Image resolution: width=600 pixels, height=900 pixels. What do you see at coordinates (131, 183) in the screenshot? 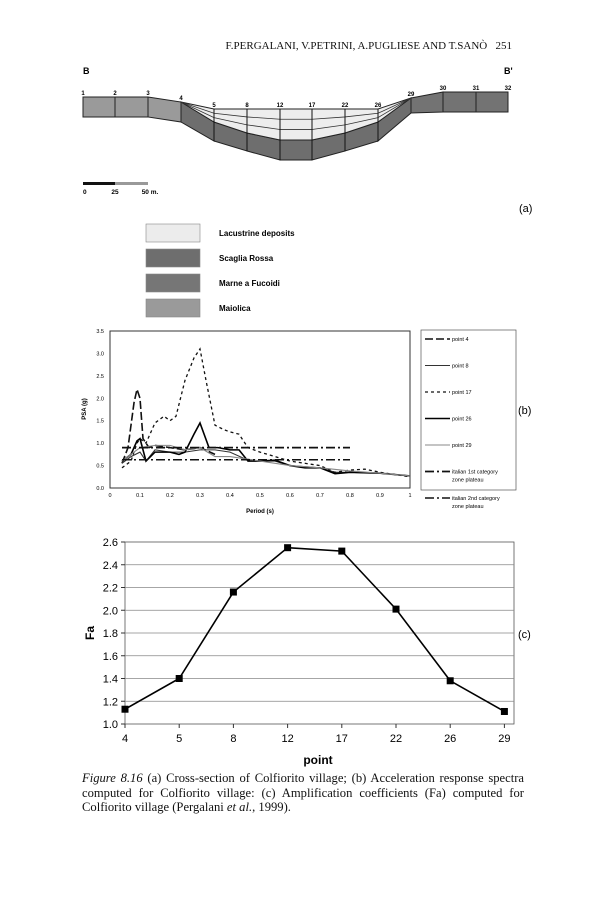
I see `scale-bar-gray` at bounding box center [131, 183].